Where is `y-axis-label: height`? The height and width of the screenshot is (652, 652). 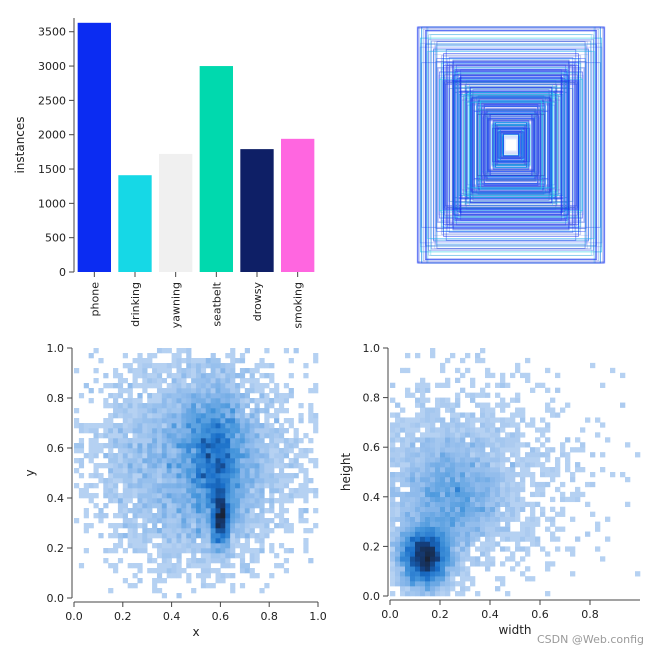
y-axis-label: height is located at coordinates (346, 472).